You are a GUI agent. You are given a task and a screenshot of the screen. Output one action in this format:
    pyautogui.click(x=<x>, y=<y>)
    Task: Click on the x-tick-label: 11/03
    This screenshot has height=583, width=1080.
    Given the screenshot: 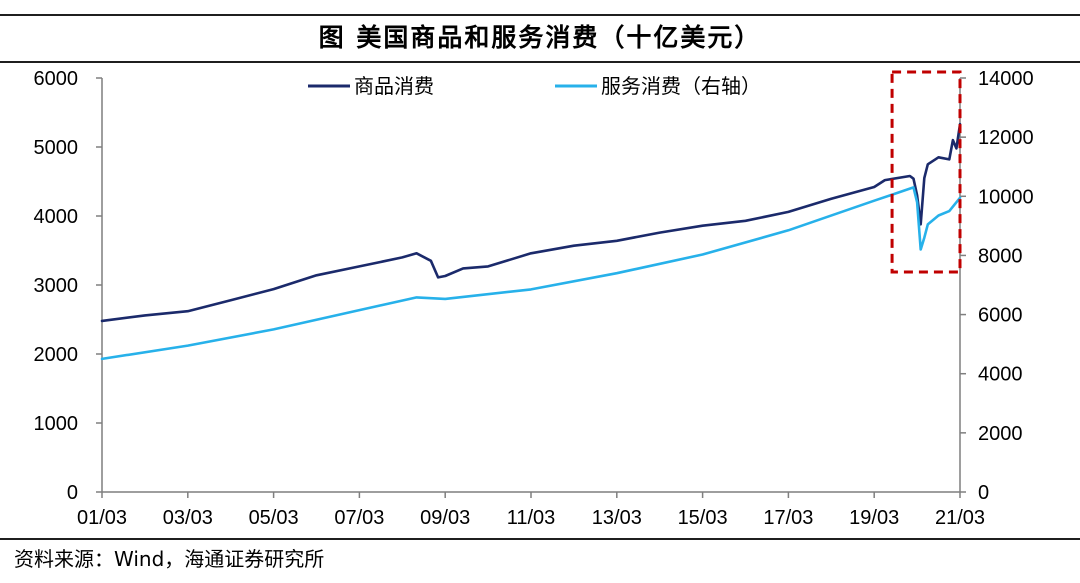 What is the action you would take?
    pyautogui.click(x=531, y=518)
    